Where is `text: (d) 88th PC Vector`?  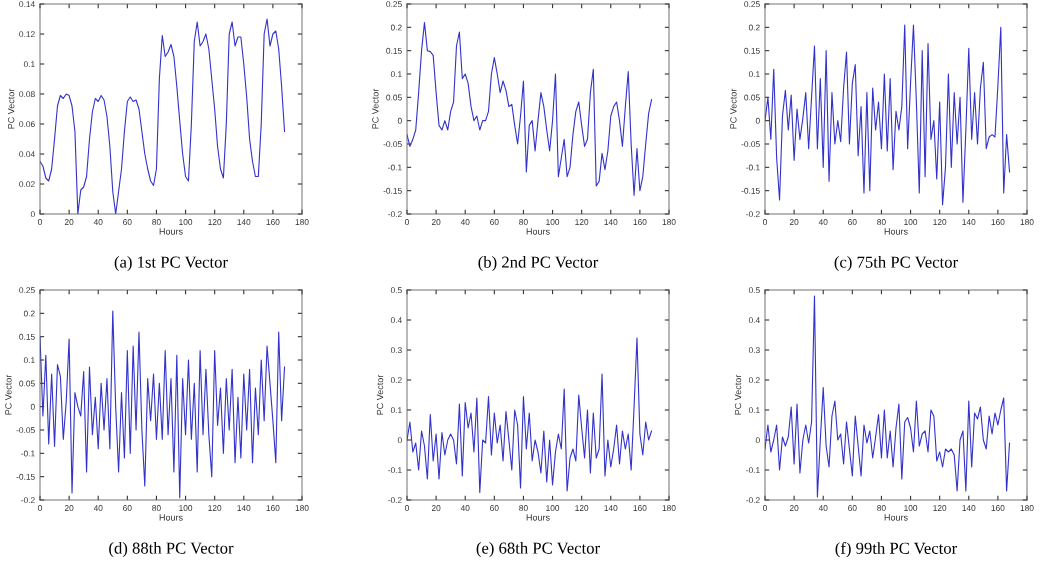 text: (d) 88th PC Vector is located at coordinates (171, 550).